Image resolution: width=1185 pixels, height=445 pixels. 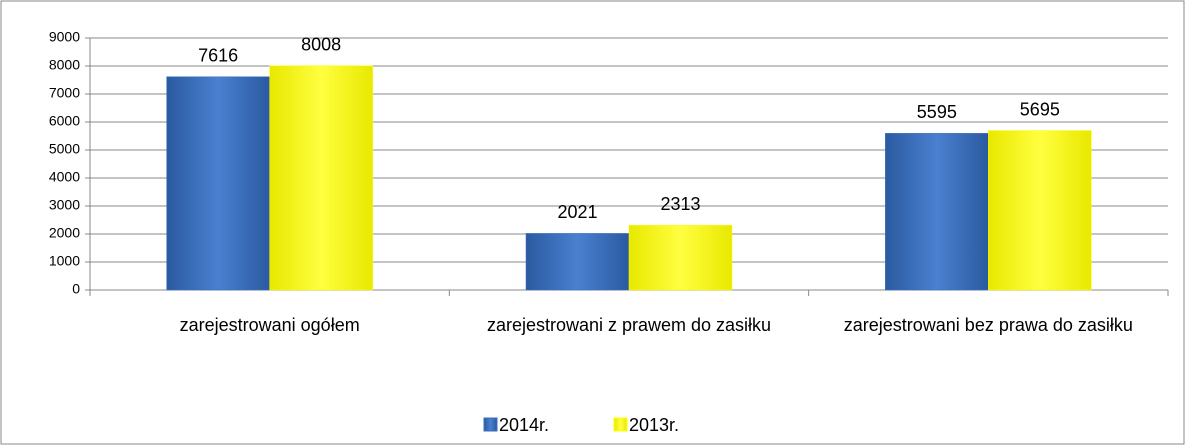 What do you see at coordinates (1040, 109) in the screenshot?
I see `data-label: 5695` at bounding box center [1040, 109].